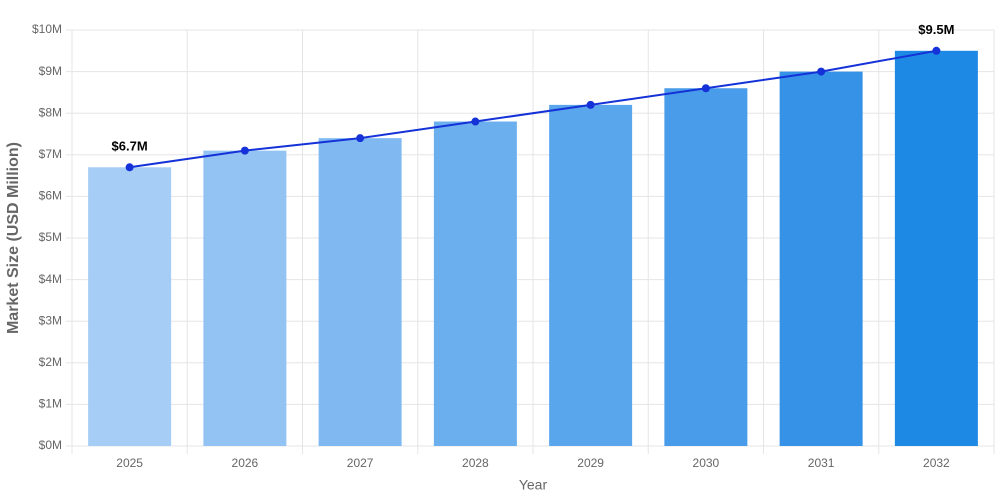  Describe the element at coordinates (50, 362) in the screenshot. I see `y-tick-label: $2M` at that location.